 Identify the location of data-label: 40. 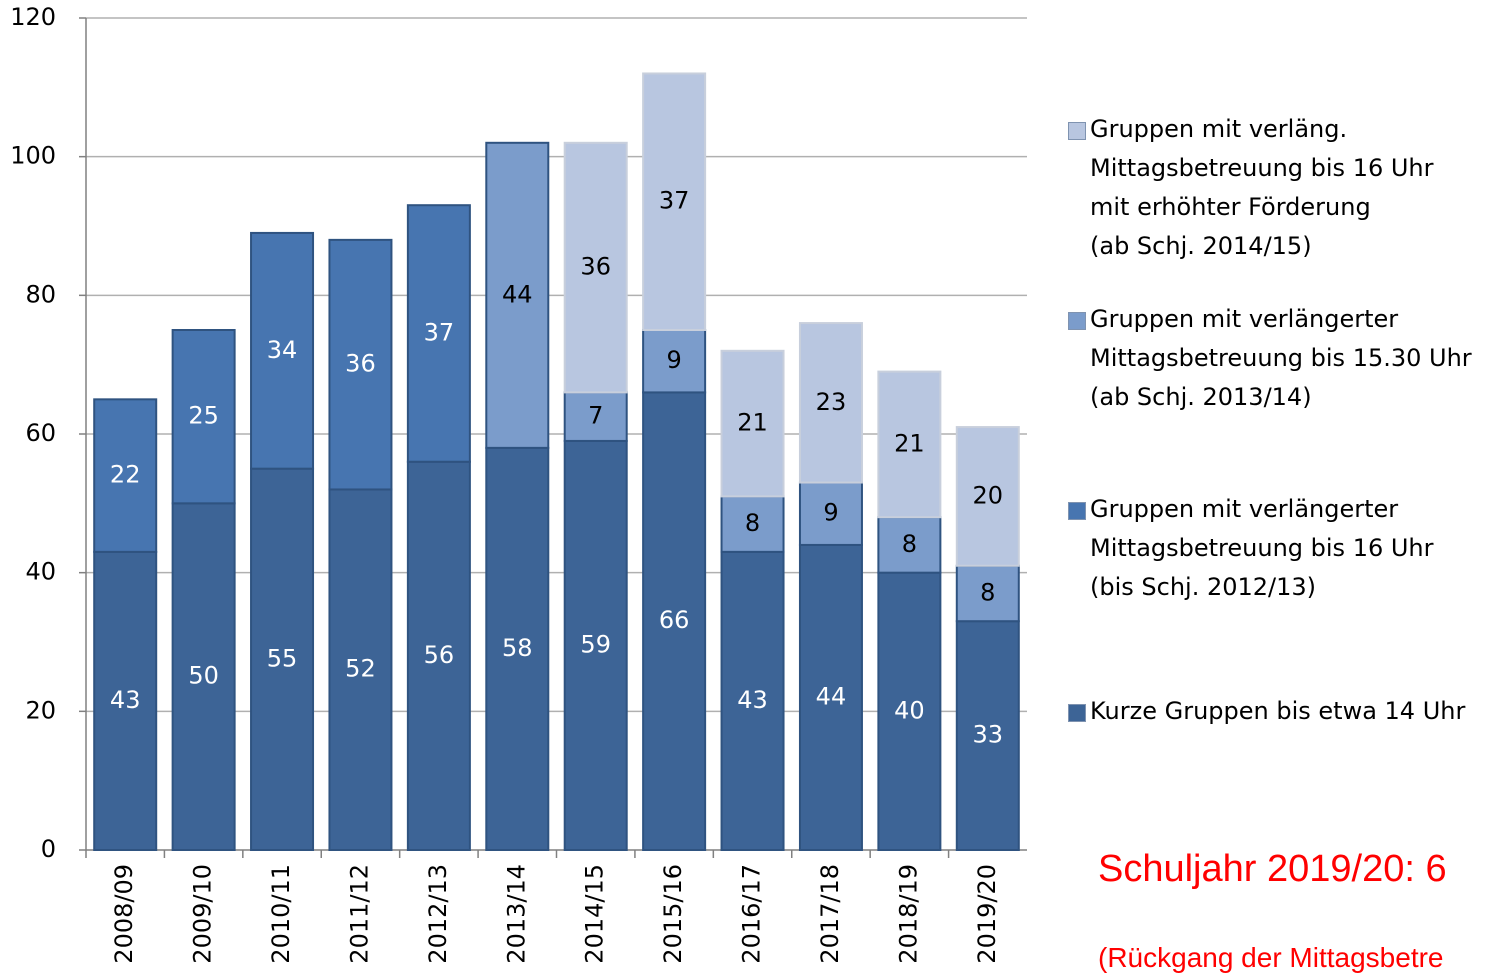
(909, 710).